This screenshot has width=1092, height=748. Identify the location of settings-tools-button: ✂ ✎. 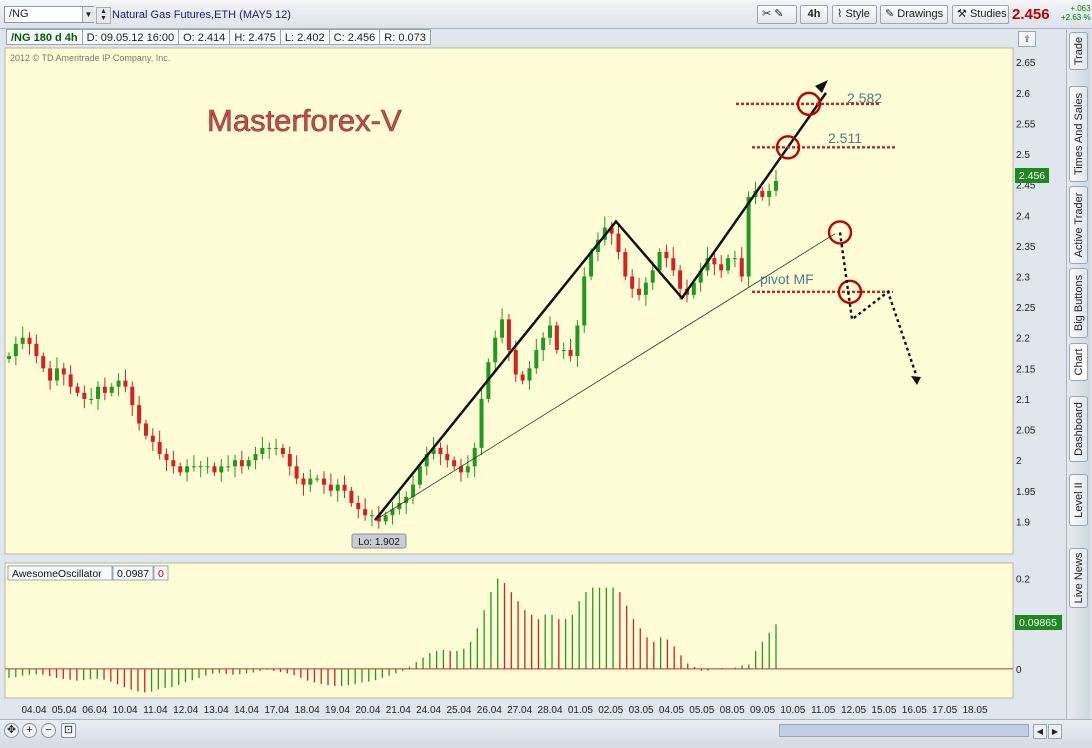
(777, 14).